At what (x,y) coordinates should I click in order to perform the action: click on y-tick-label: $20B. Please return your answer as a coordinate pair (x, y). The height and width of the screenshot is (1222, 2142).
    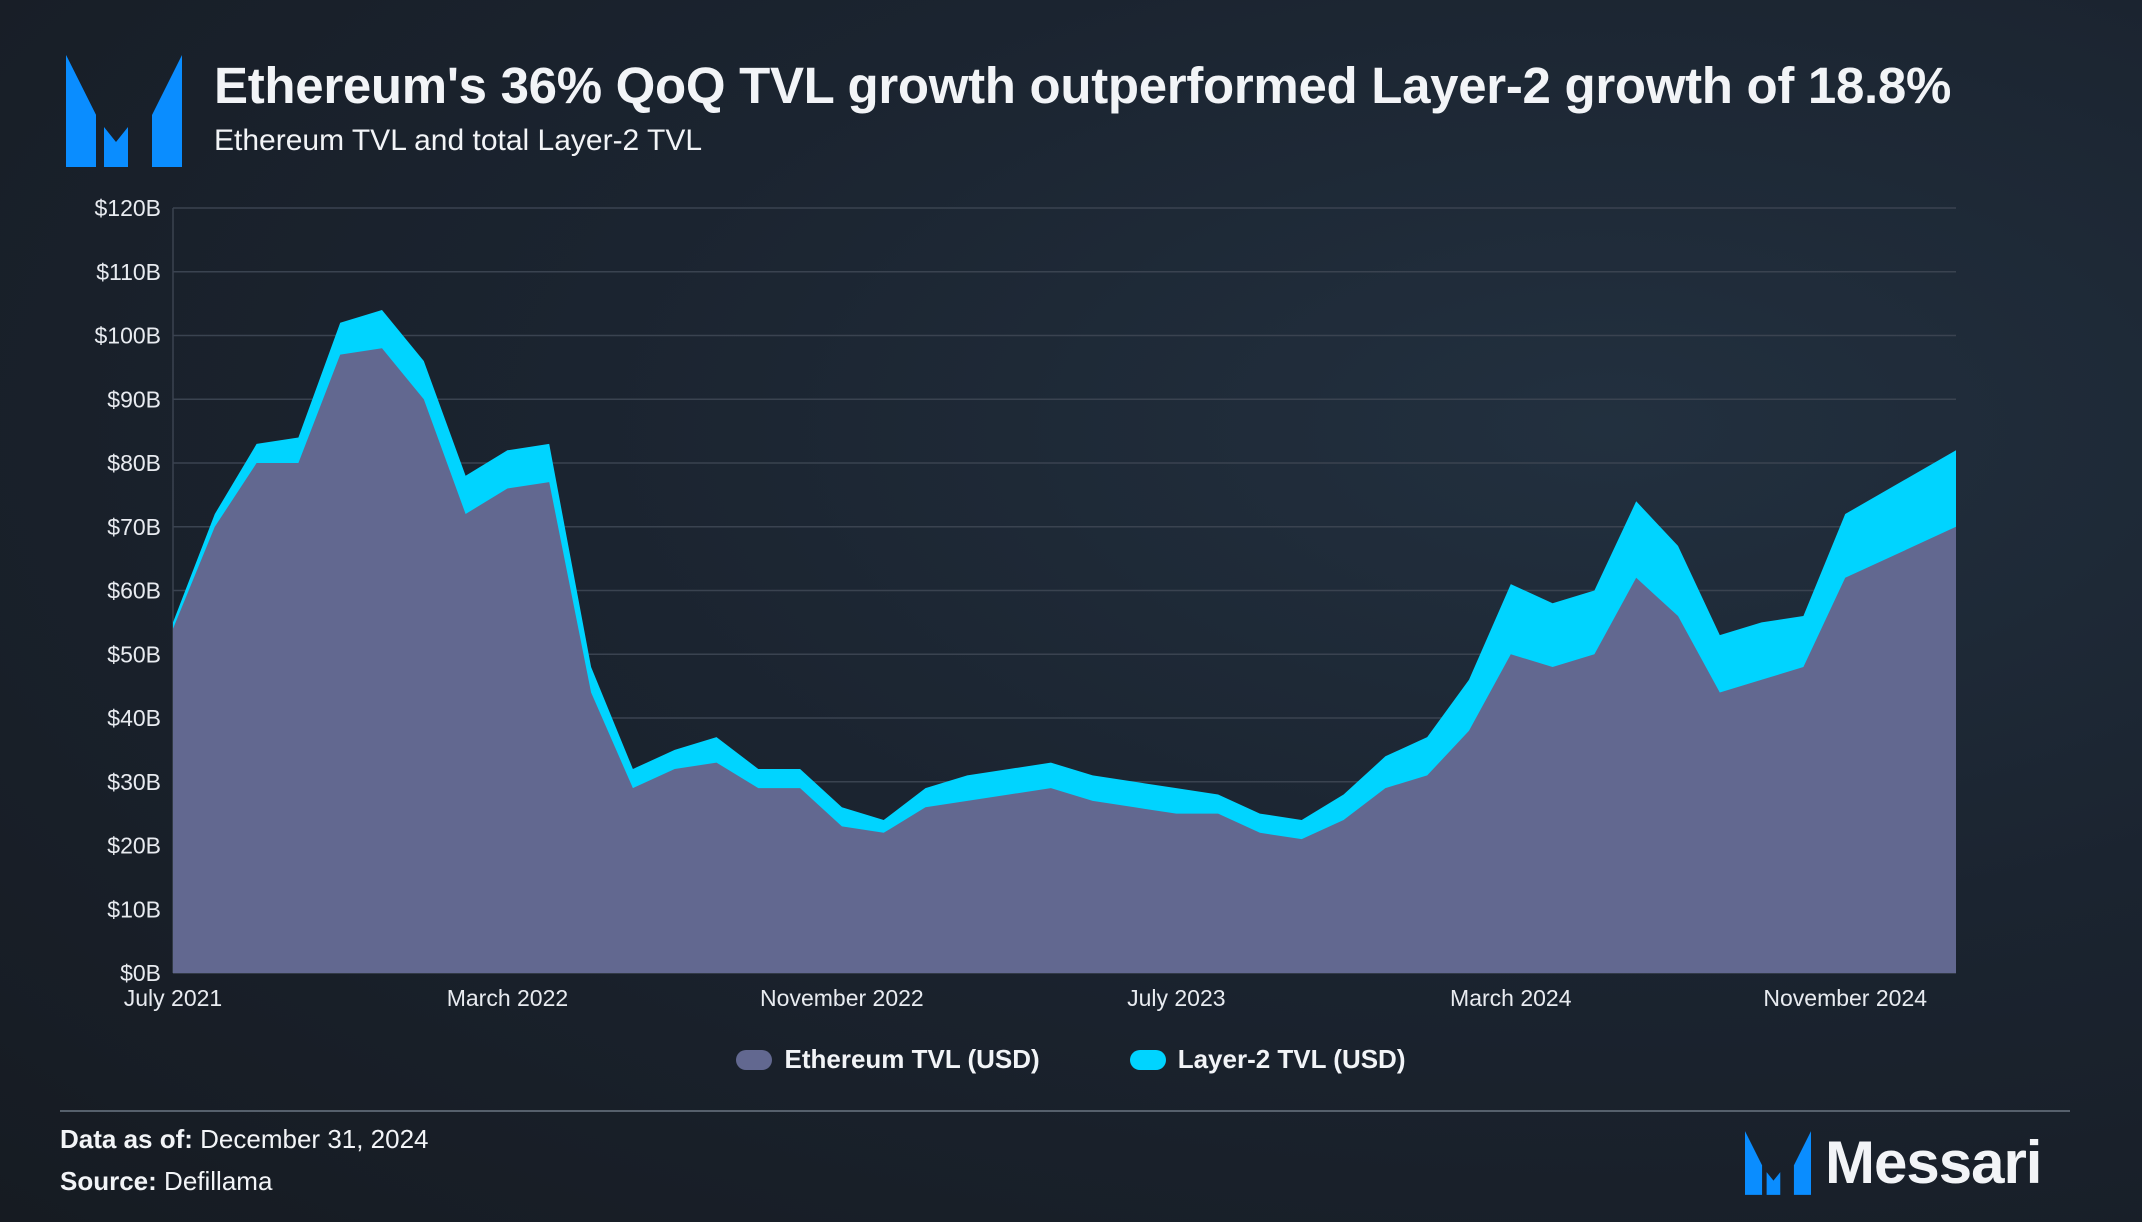
    Looking at the image, I should click on (134, 846).